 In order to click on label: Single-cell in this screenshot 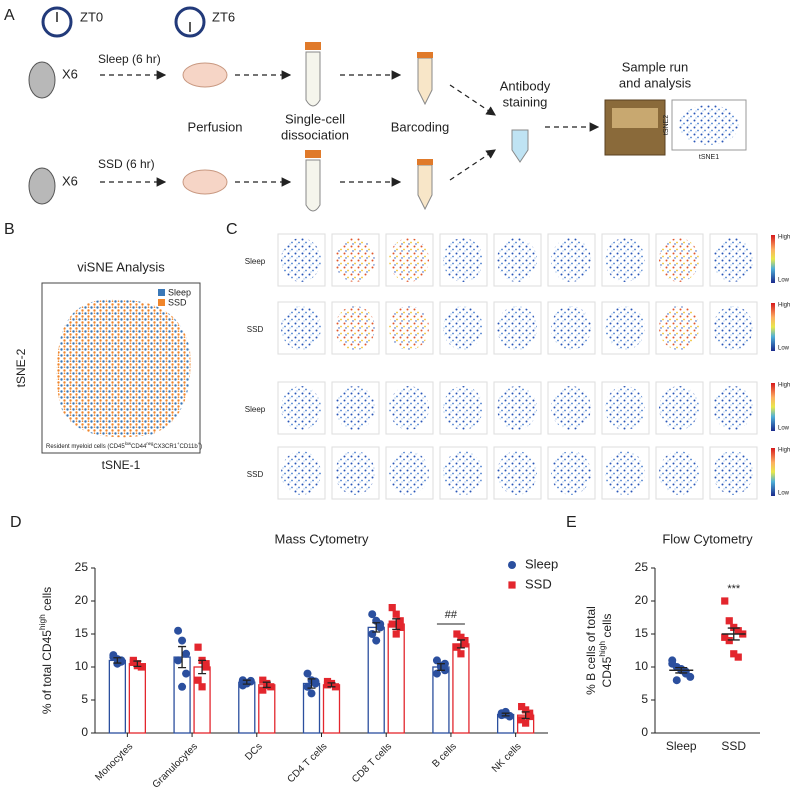, I will do `click(315, 118)`.